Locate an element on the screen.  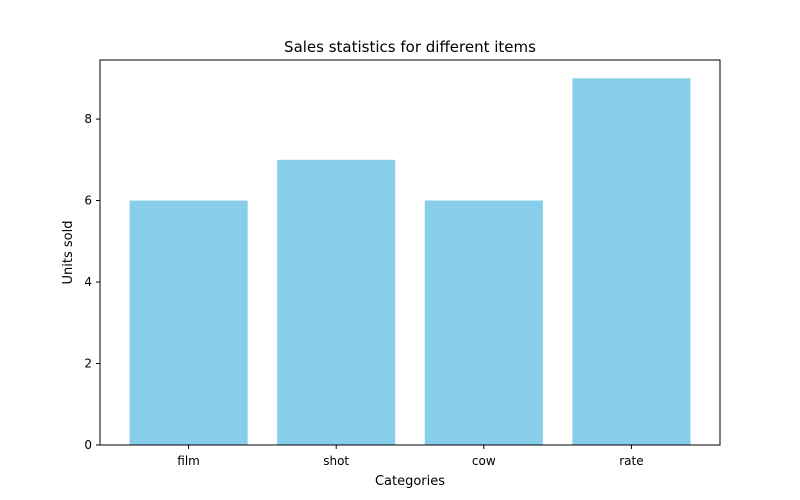
x-tick-label: cow is located at coordinates (484, 461).